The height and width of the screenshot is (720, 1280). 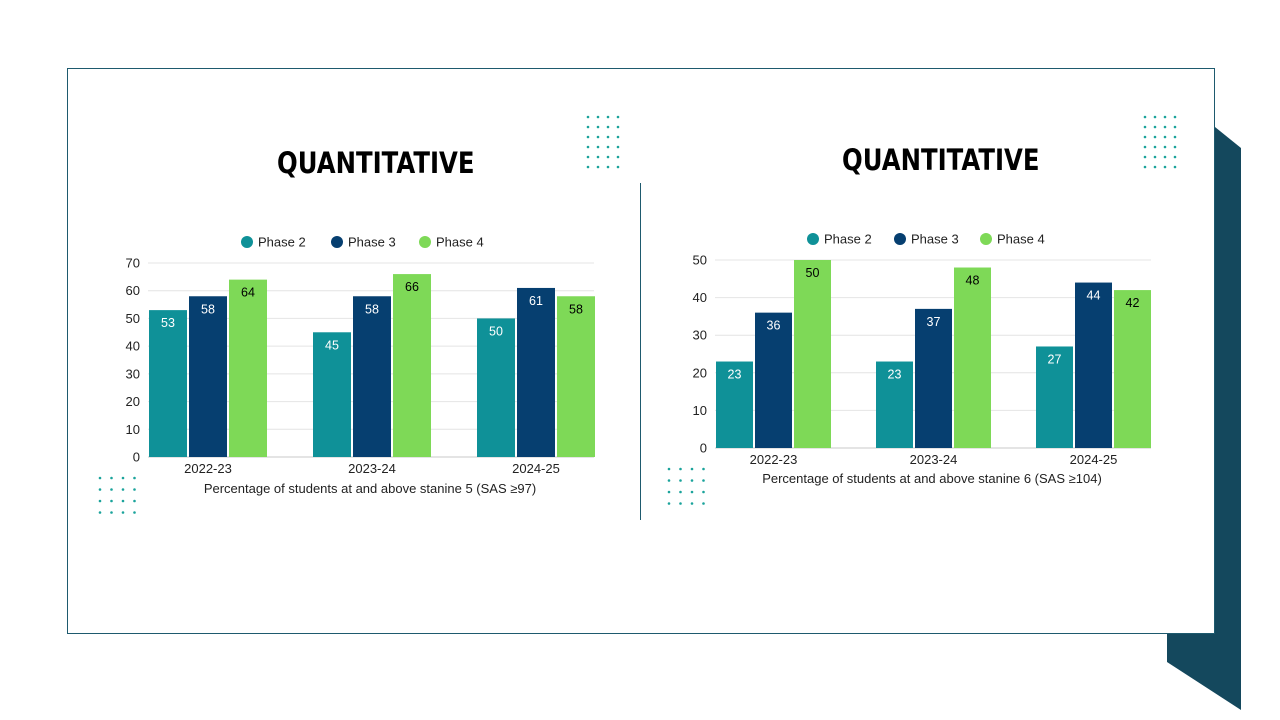 What do you see at coordinates (774, 326) in the screenshot?
I see `data-label: 36` at bounding box center [774, 326].